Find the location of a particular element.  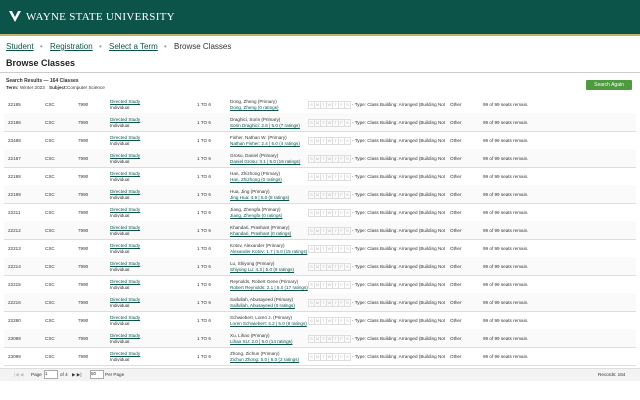

rating: Daniel Grosu: 3.1 | 5.0 (16 ratings) is located at coordinates (265, 161).